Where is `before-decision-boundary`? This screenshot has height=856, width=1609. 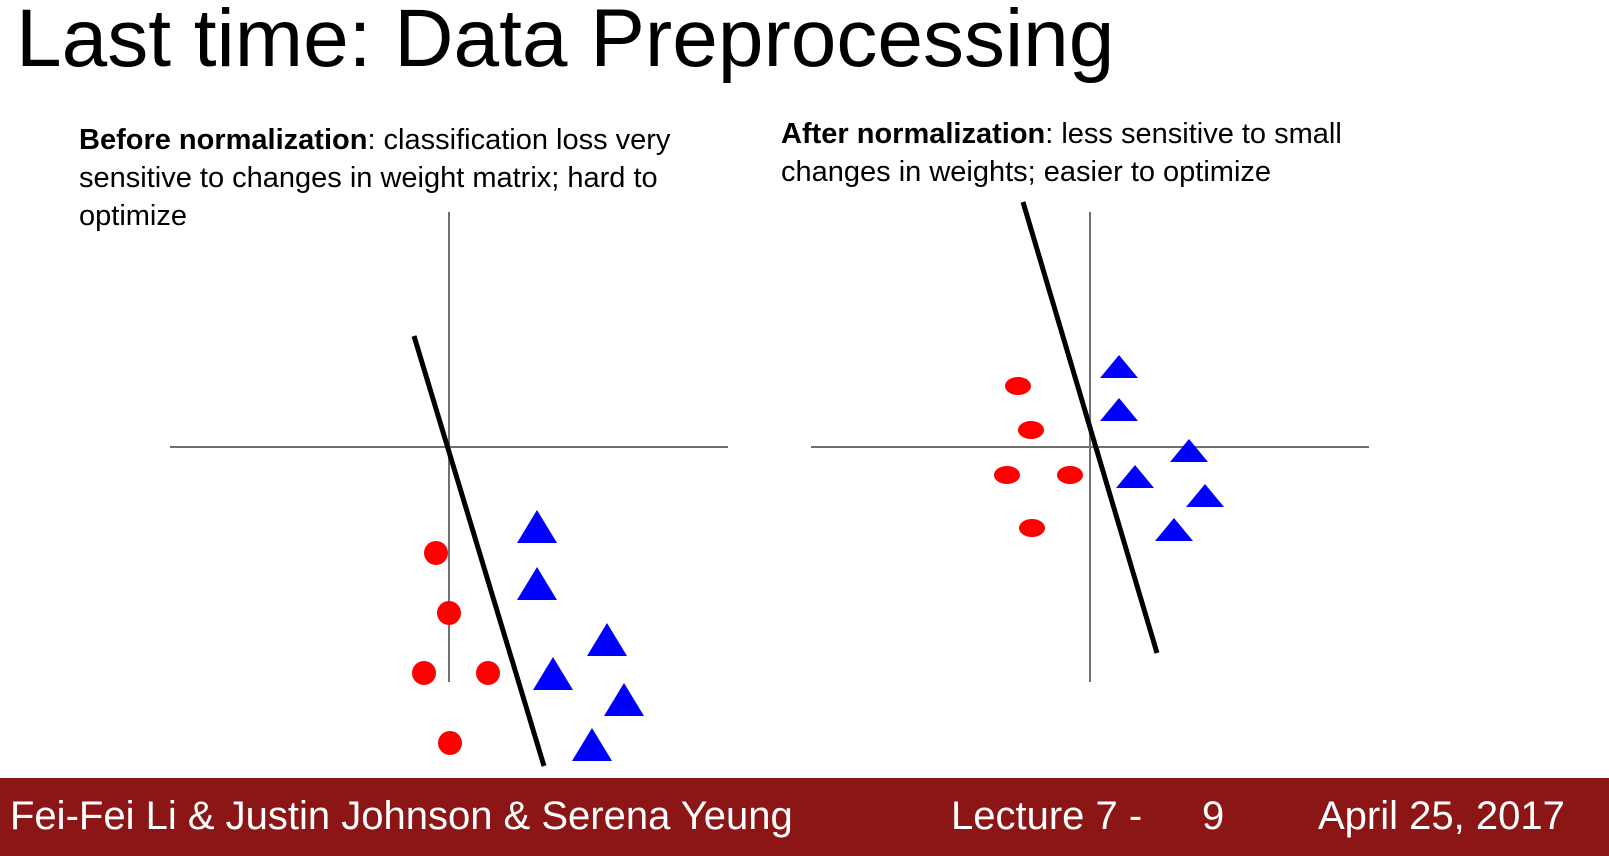 before-decision-boundary is located at coordinates (479, 551).